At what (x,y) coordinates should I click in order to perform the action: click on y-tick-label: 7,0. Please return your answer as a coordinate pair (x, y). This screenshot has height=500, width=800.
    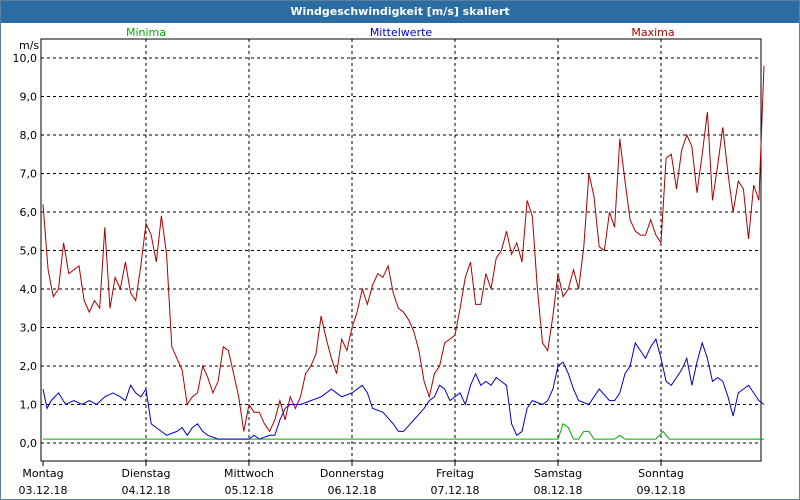
    Looking at the image, I should click on (29, 174).